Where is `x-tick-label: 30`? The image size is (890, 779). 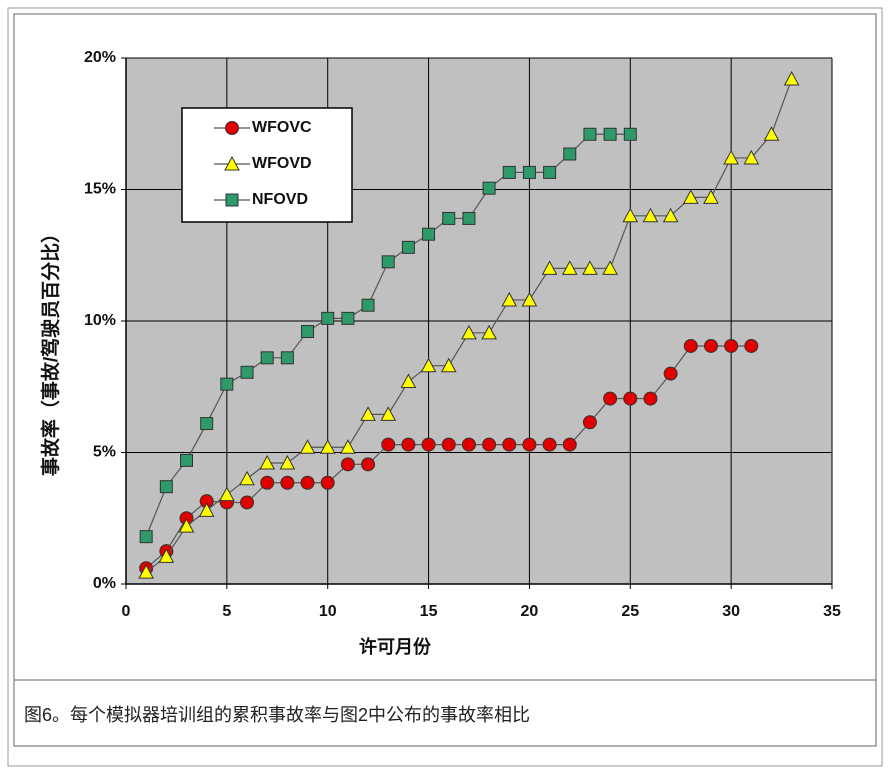
x-tick-label: 30 is located at coordinates (731, 611).